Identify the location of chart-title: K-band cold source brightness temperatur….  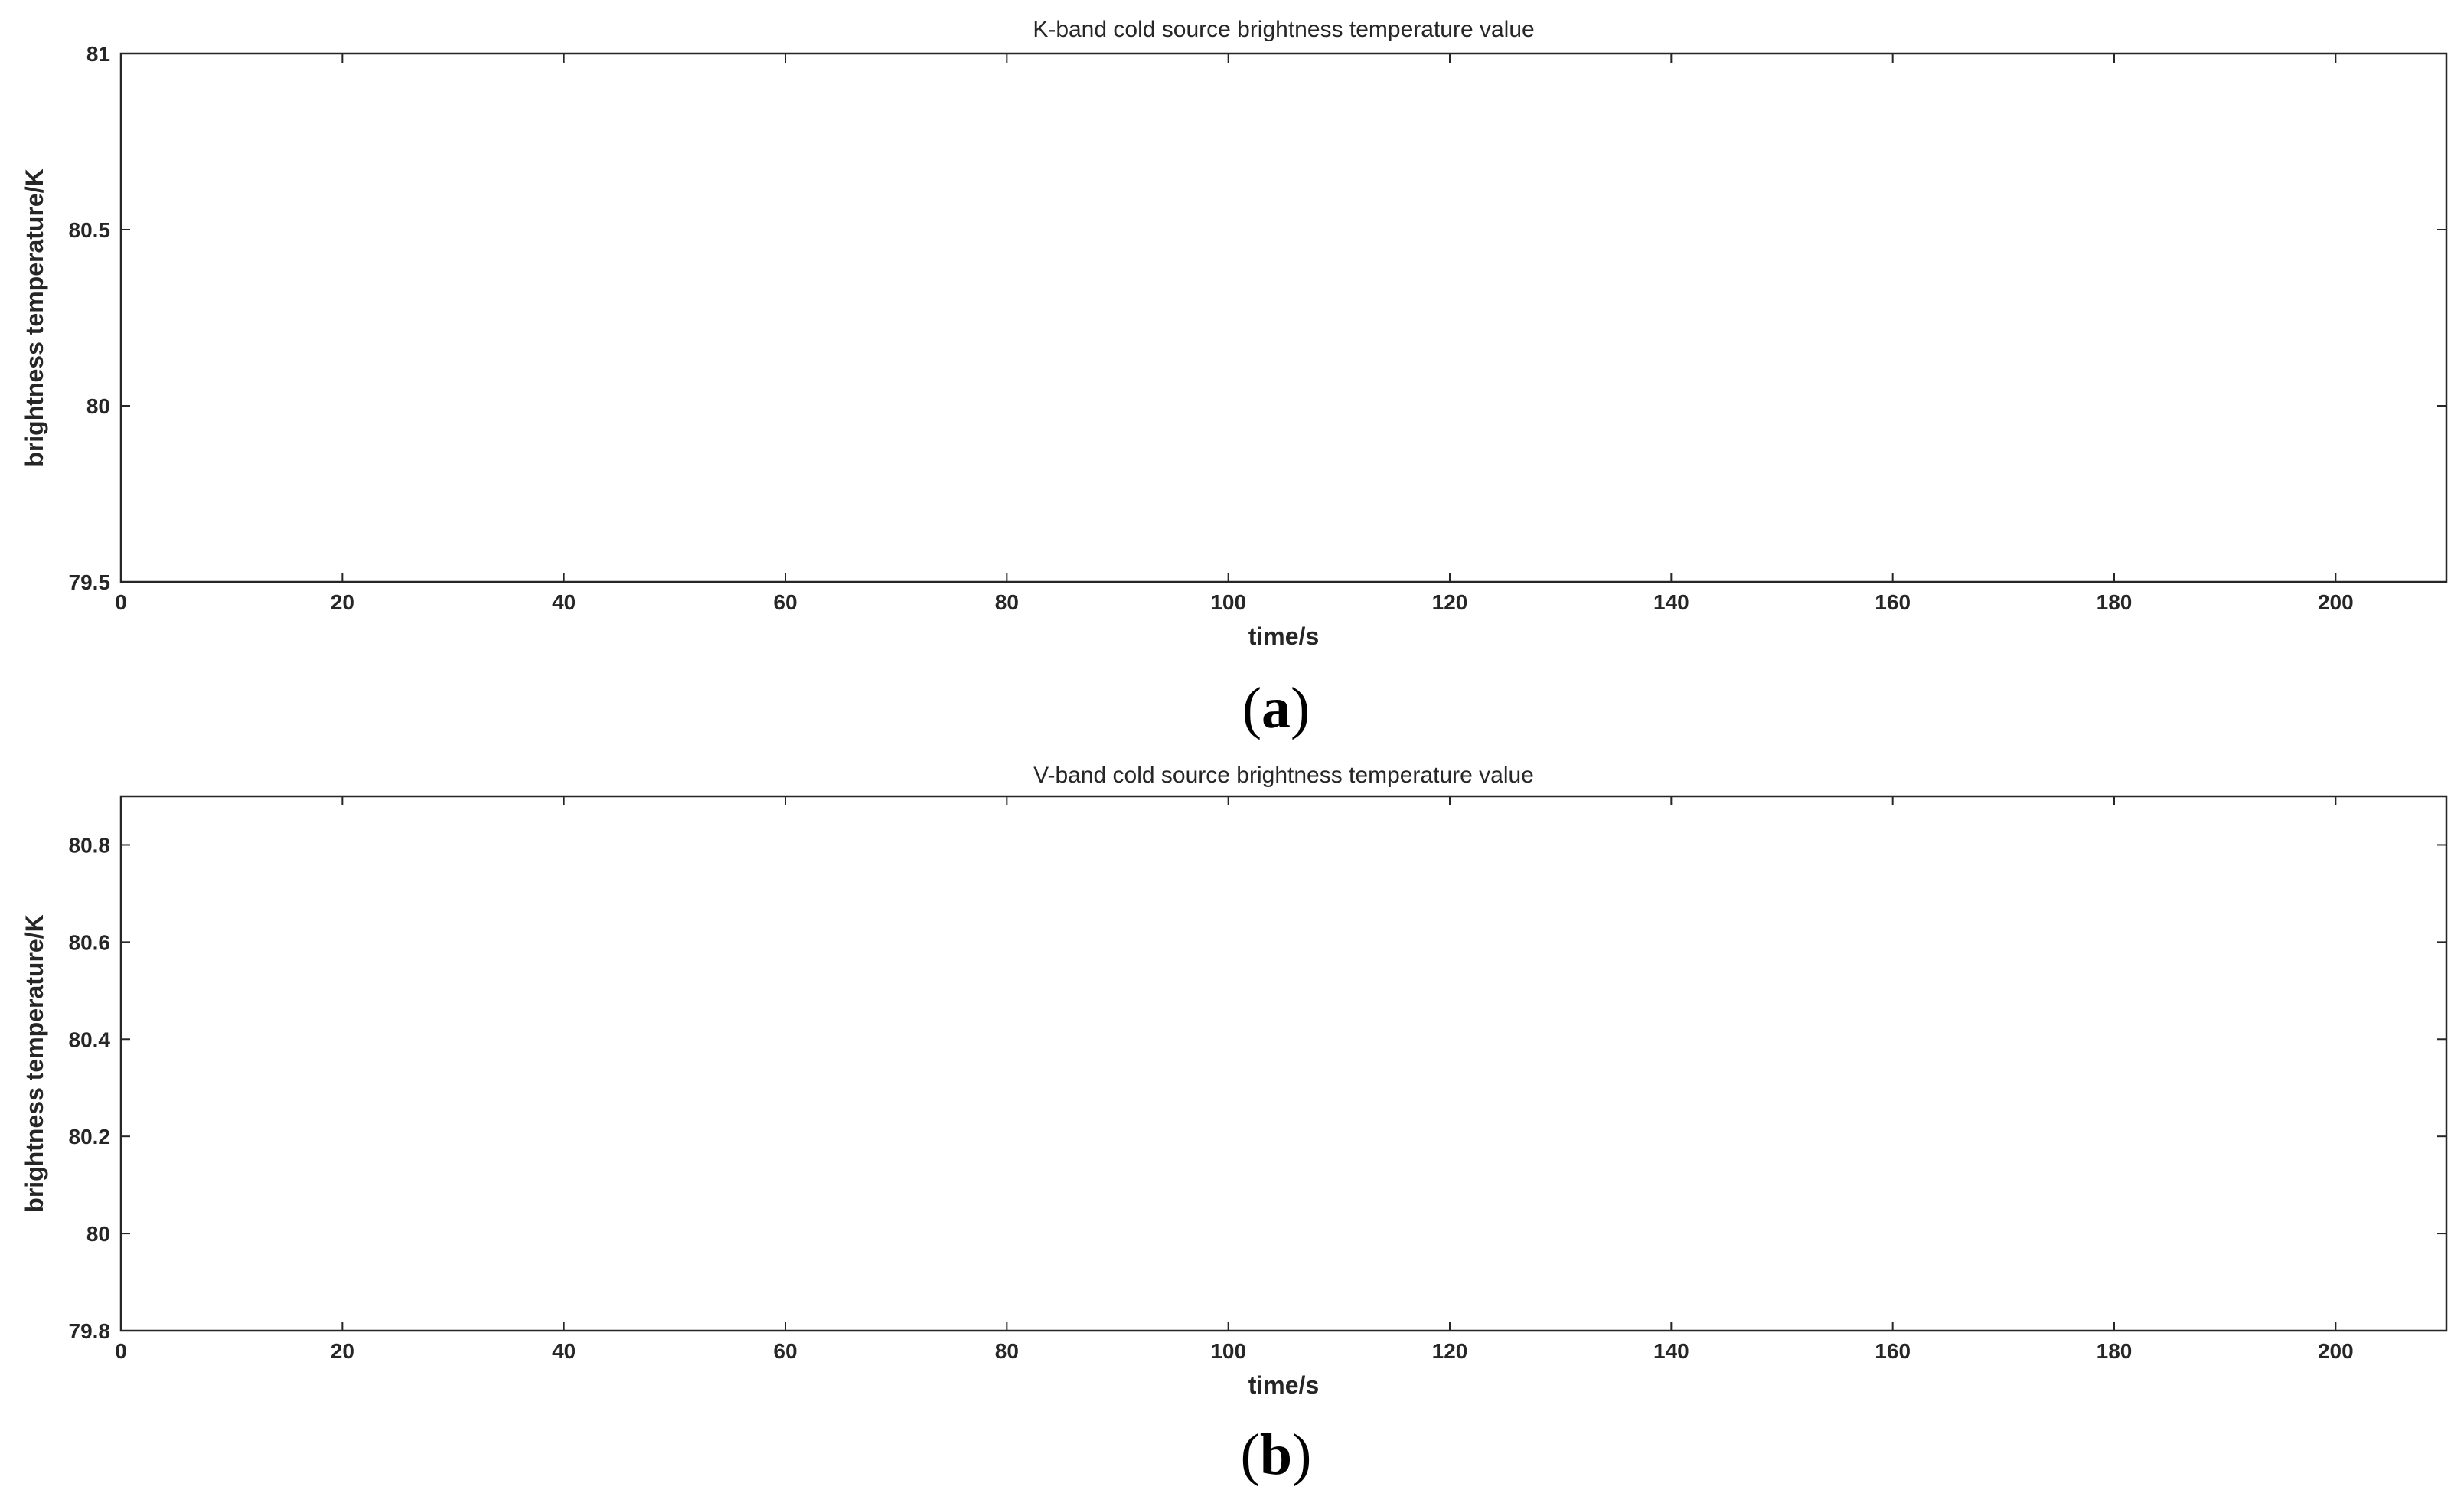
(1283, 29).